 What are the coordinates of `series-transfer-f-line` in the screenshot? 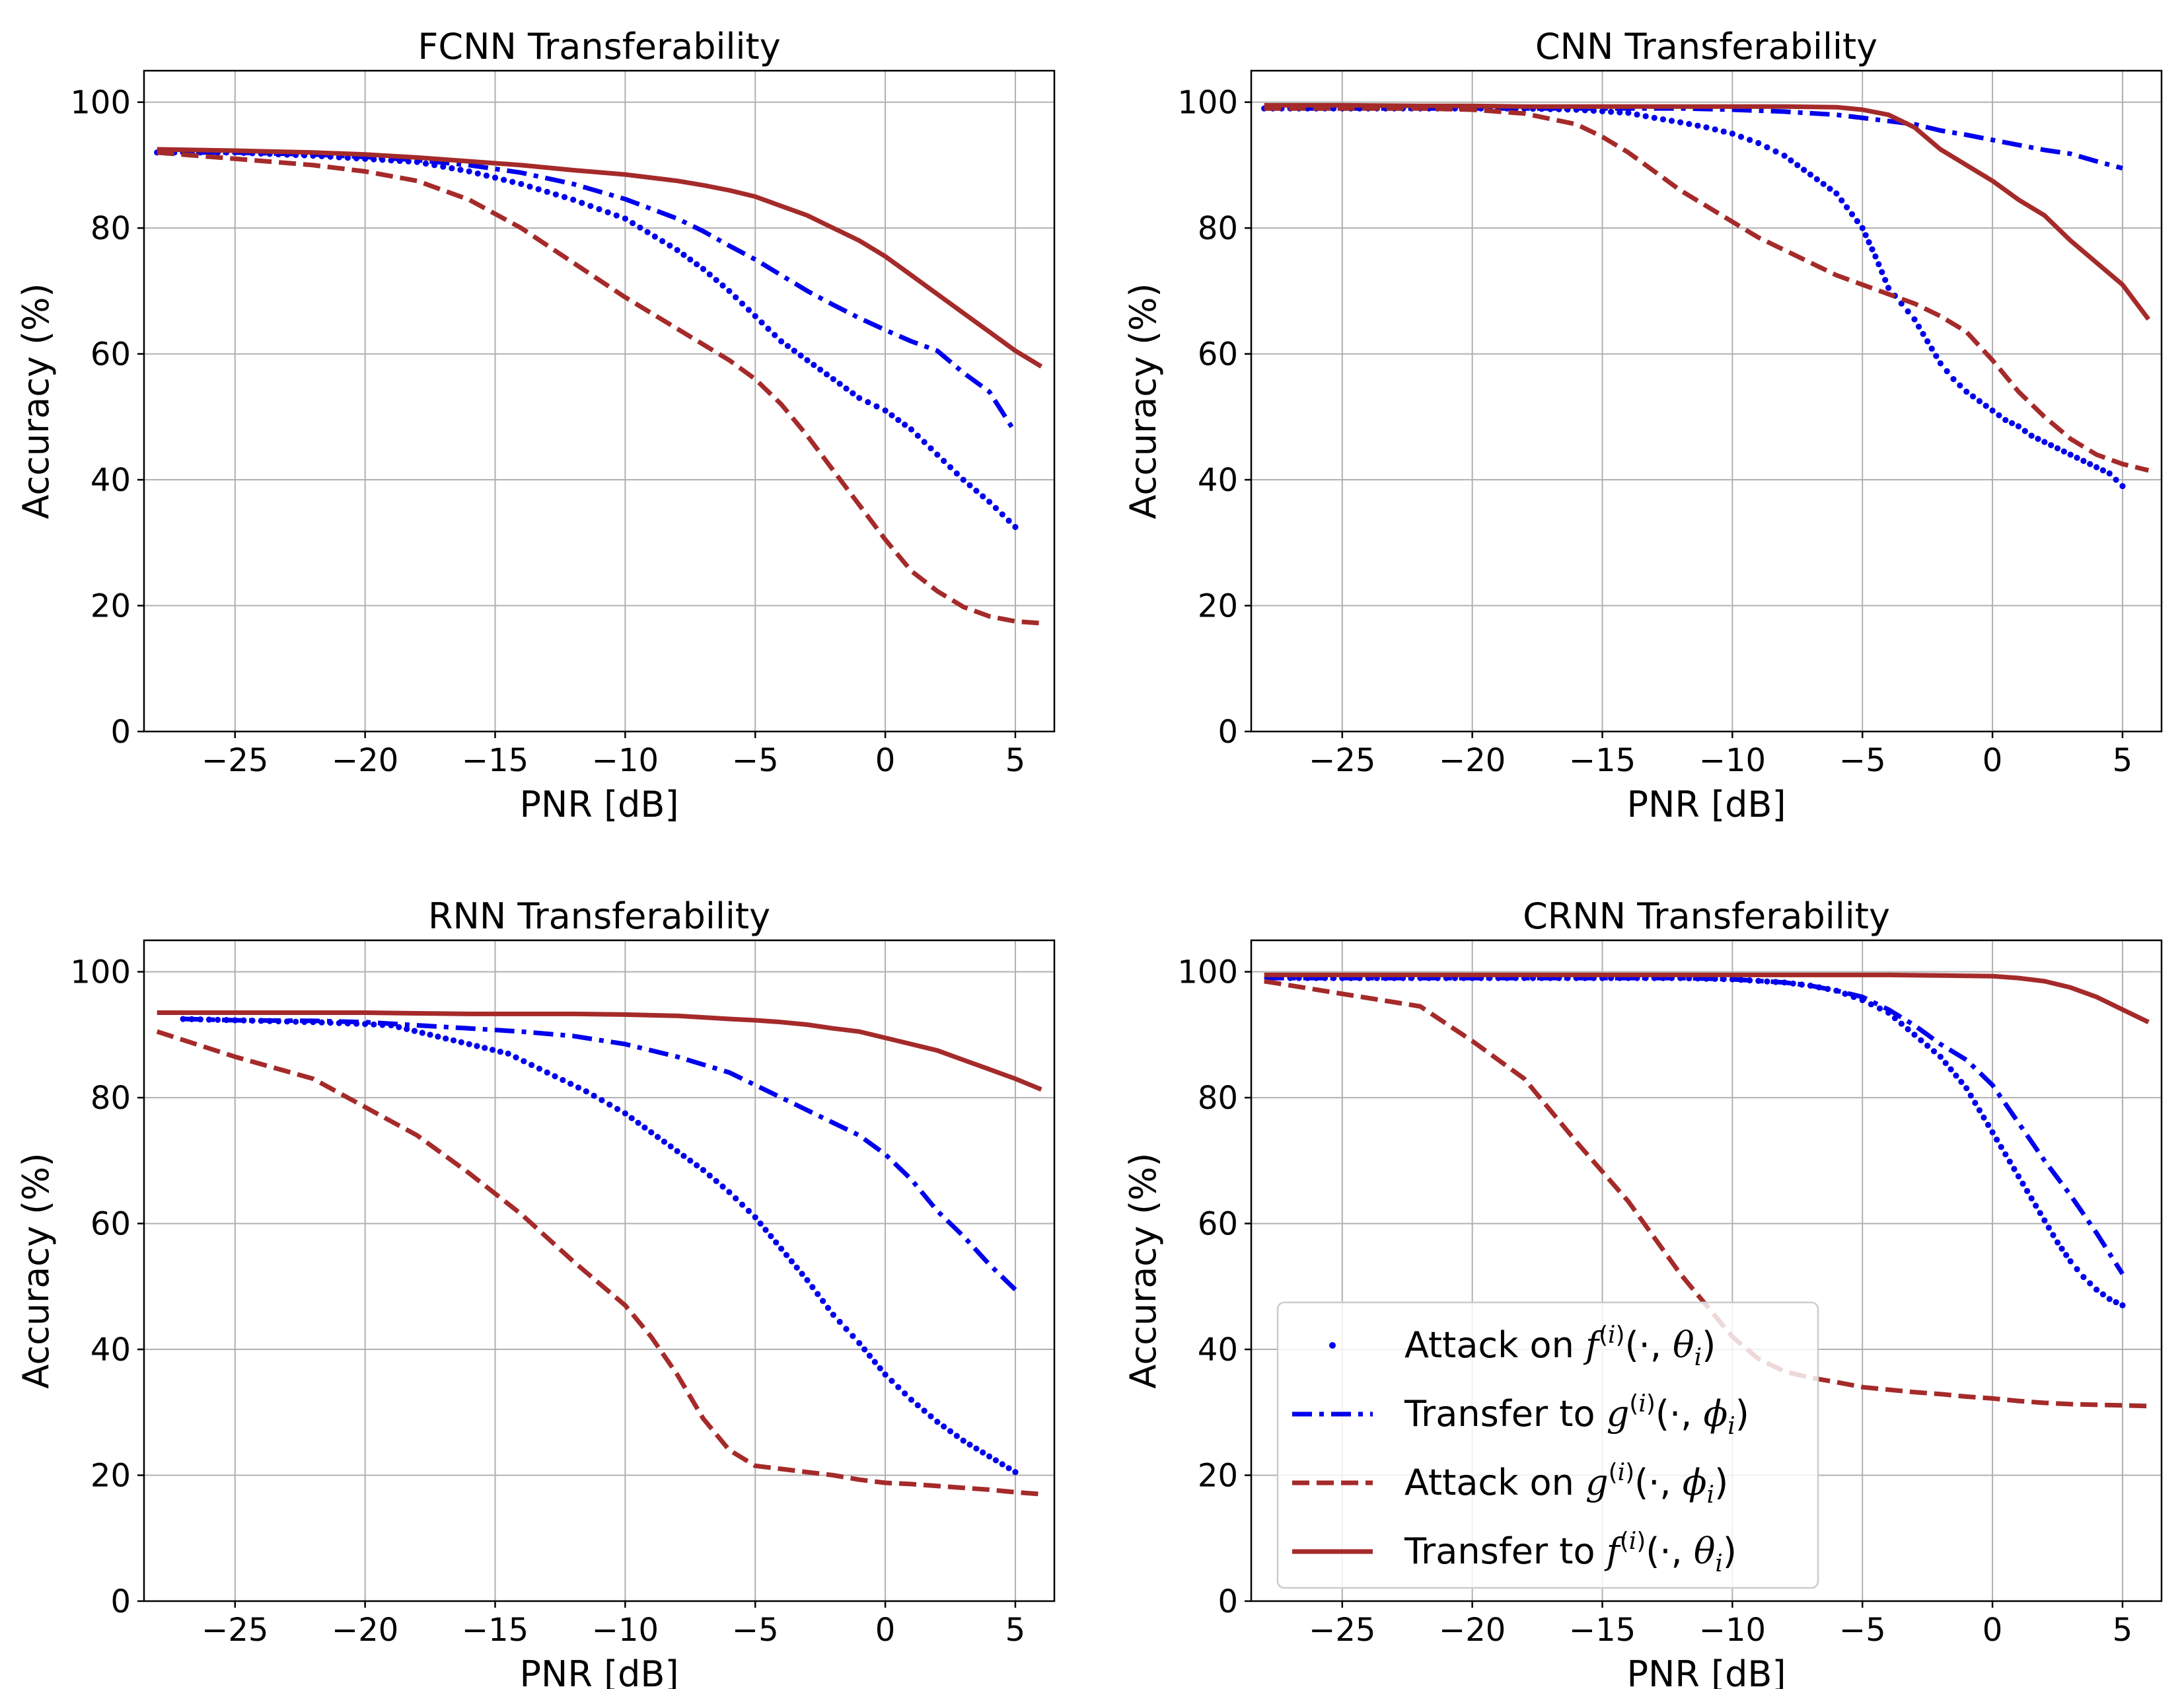 It's located at (1707, 212).